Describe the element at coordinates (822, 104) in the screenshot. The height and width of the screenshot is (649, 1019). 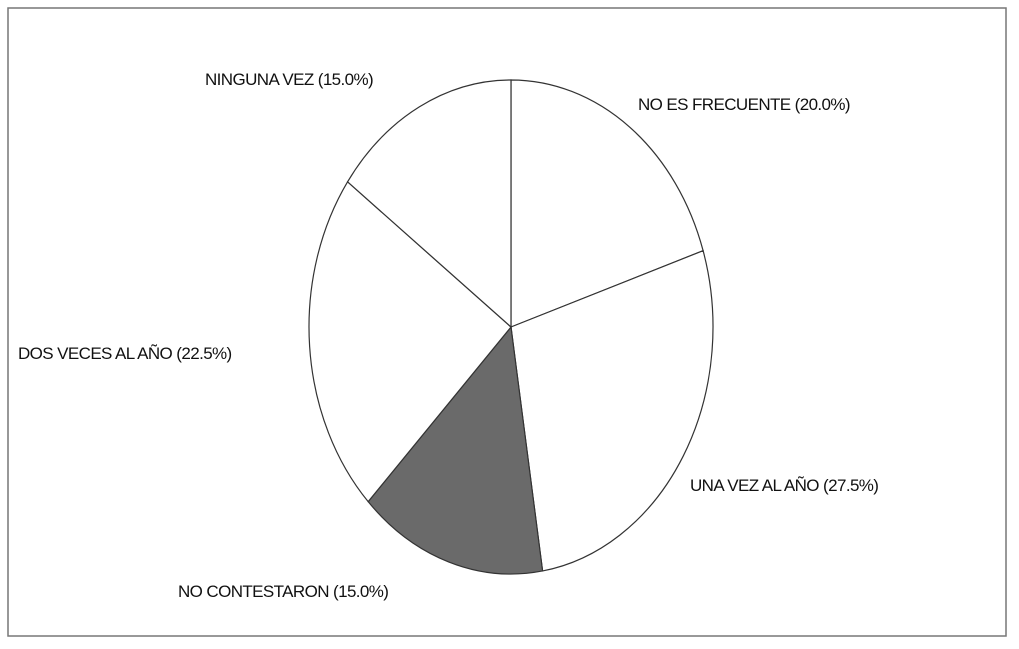
I see `value-label: (20.0%)` at that location.